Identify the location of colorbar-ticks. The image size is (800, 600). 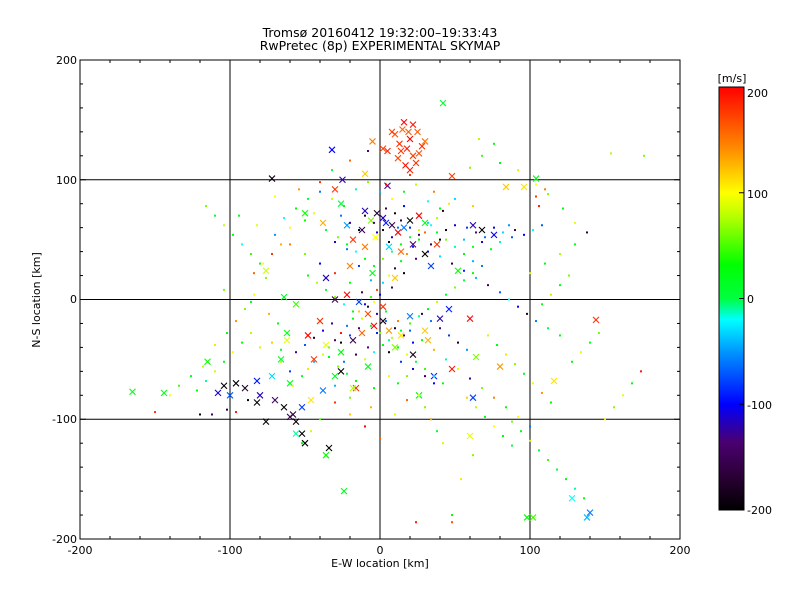
(741, 298).